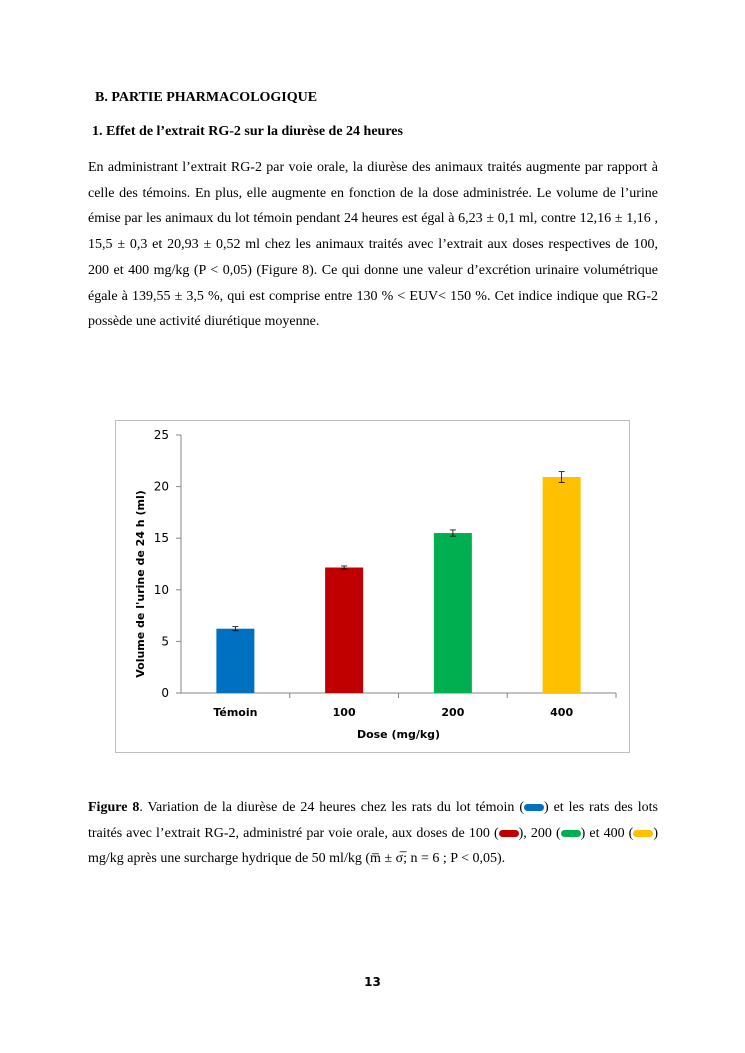 The width and height of the screenshot is (745, 1053). I want to click on x-axis-title: Dose (mg/kg), so click(398, 734).